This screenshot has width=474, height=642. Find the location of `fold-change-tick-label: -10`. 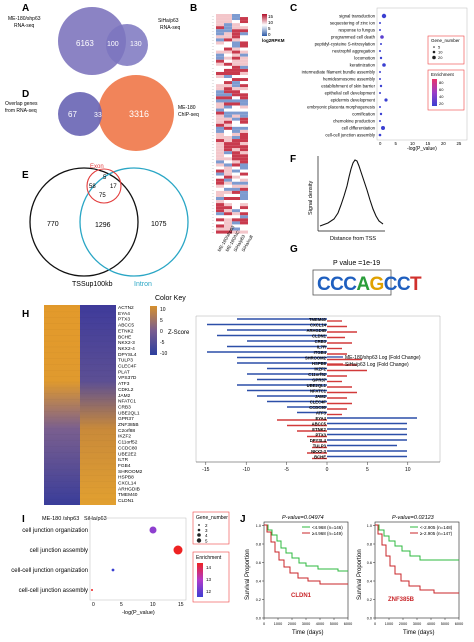

fold-change-tick-label: -10 is located at coordinates (246, 470).